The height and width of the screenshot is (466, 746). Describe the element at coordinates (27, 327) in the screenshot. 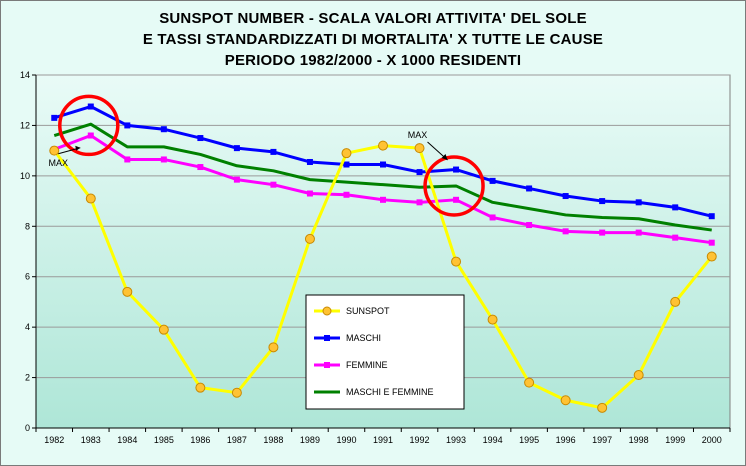

I see `y-tick-label: 4` at that location.